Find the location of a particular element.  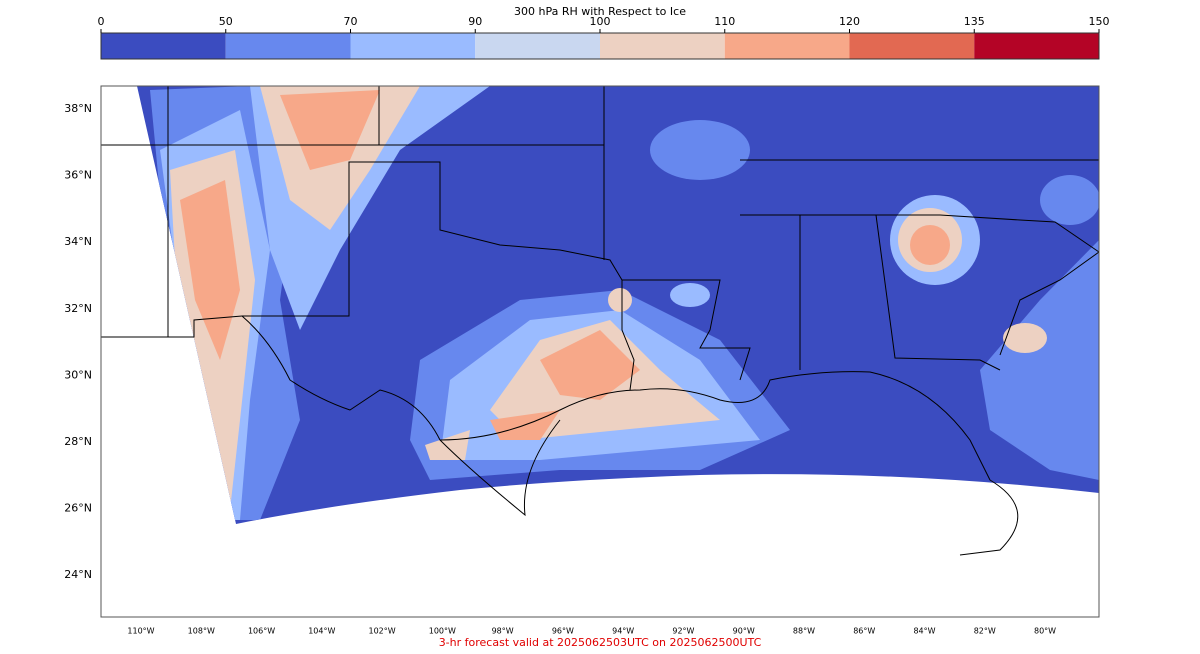

lon-label: 86°W is located at coordinates (864, 631).